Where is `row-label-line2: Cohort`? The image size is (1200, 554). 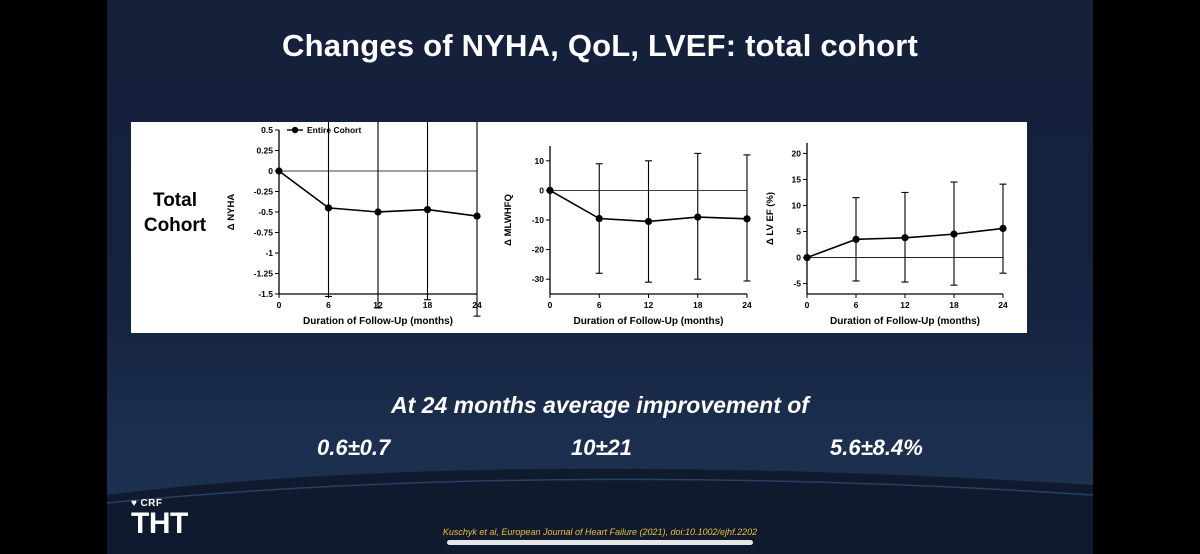 row-label-line2: Cohort is located at coordinates (175, 225).